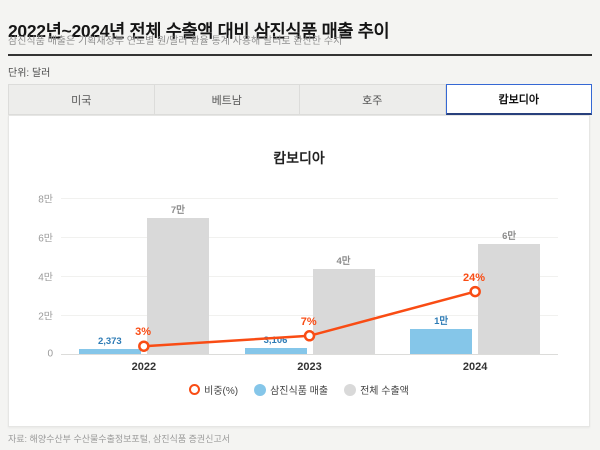  I want to click on legend-item-2: 전체 수출액, so click(376, 389).